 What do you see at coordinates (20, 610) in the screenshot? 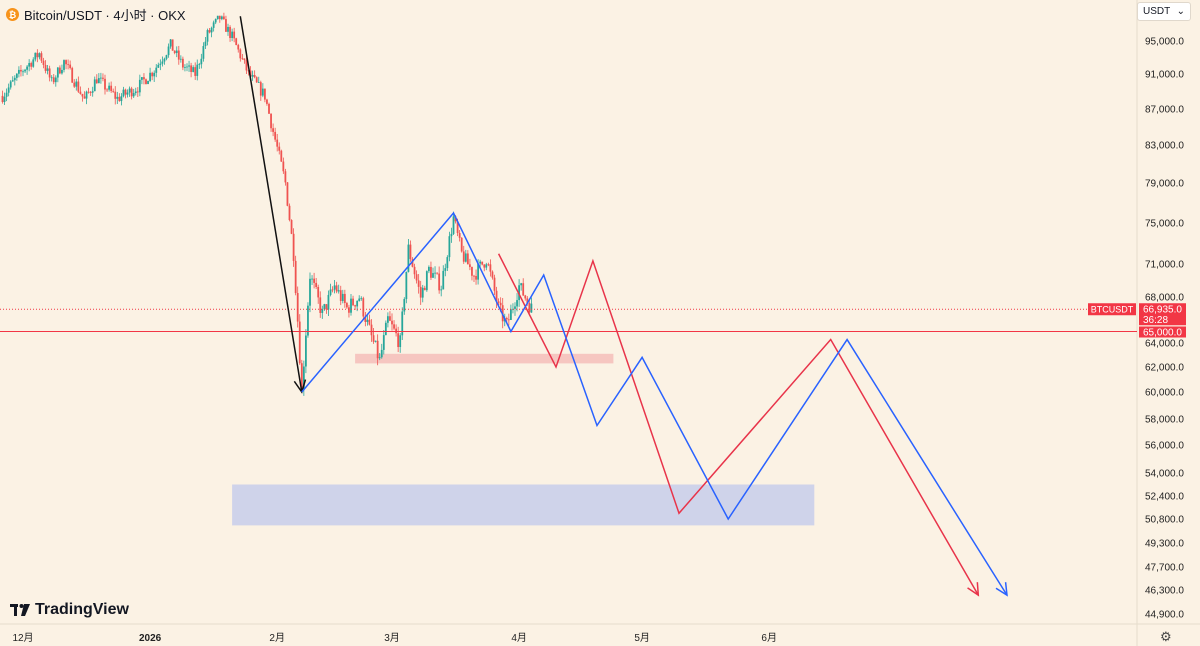
I see `tradingview-icon` at bounding box center [20, 610].